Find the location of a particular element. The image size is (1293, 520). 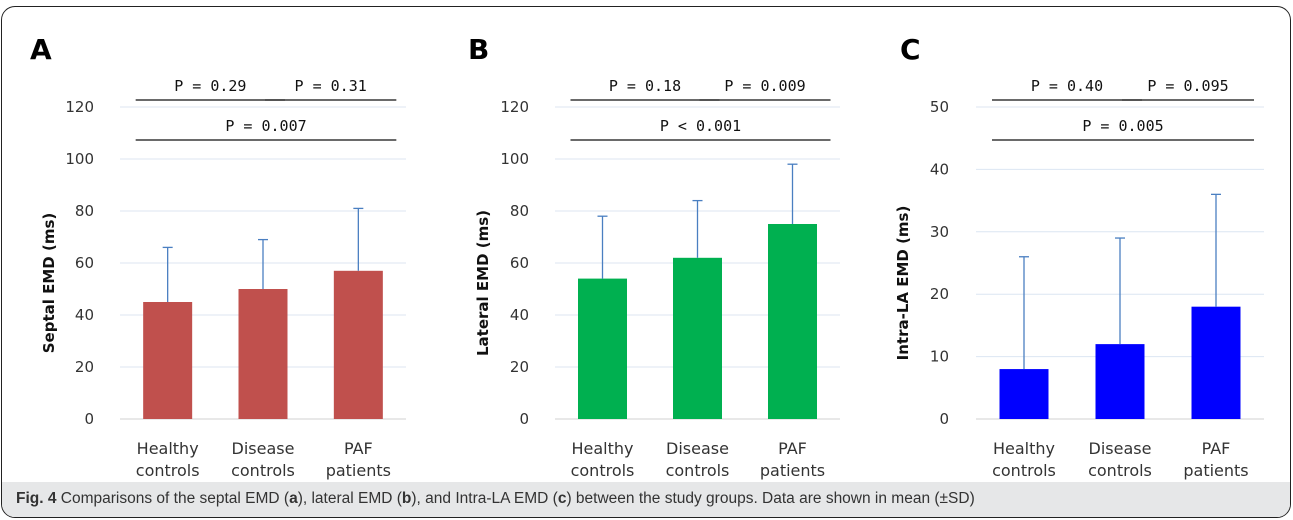

p-value-label: P = 0.005 is located at coordinates (1122, 126).